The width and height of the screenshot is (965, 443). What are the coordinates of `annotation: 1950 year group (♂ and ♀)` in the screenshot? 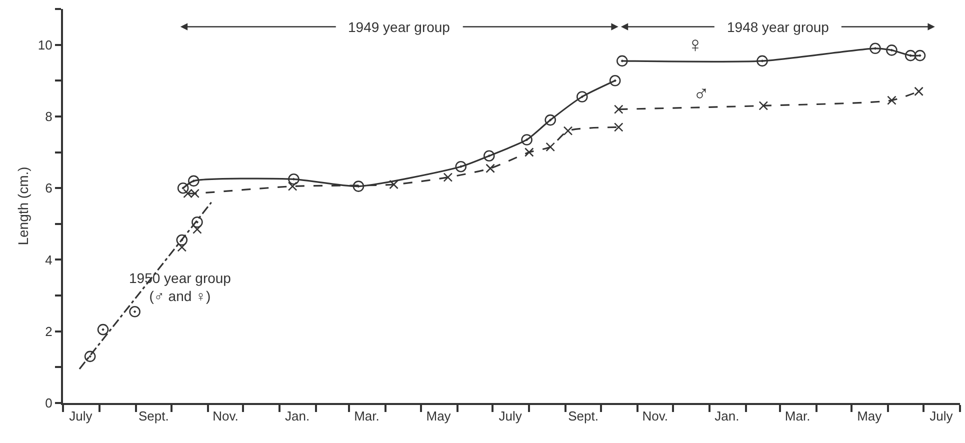 It's located at (180, 287).